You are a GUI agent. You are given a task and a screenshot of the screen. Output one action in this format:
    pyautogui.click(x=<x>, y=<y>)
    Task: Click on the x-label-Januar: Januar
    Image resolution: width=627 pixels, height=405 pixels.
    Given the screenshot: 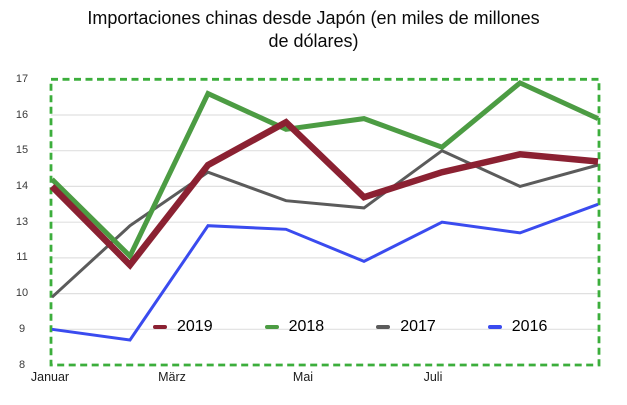 What is the action you would take?
    pyautogui.click(x=50, y=377)
    